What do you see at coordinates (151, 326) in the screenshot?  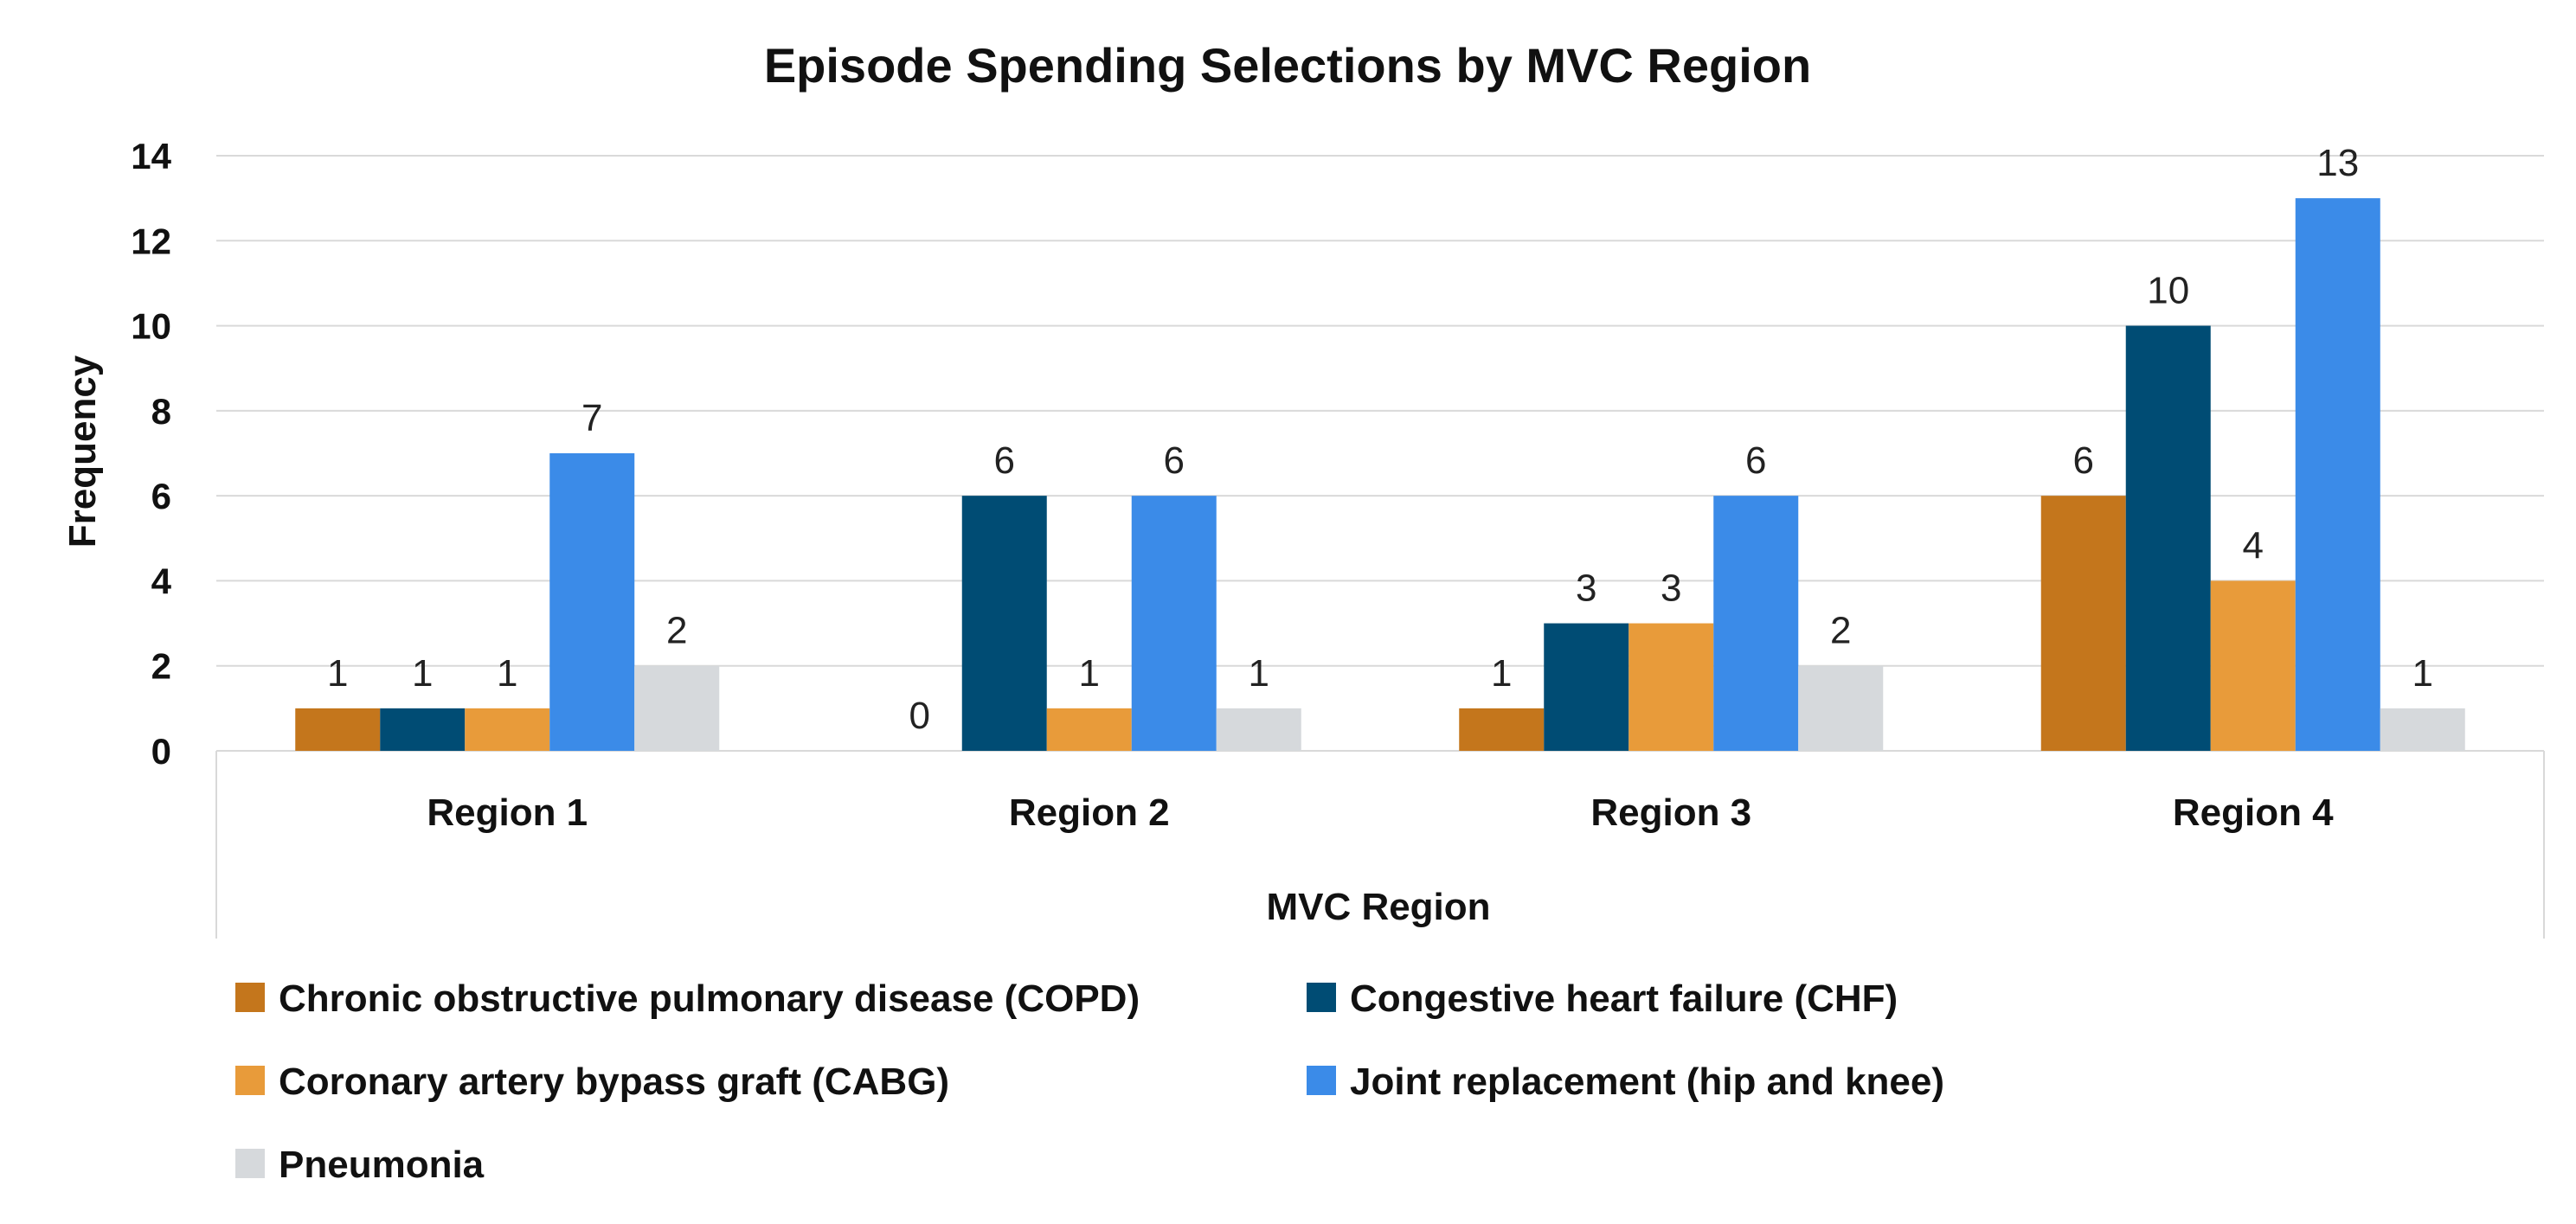 I see `y-tick-label: 10` at bounding box center [151, 326].